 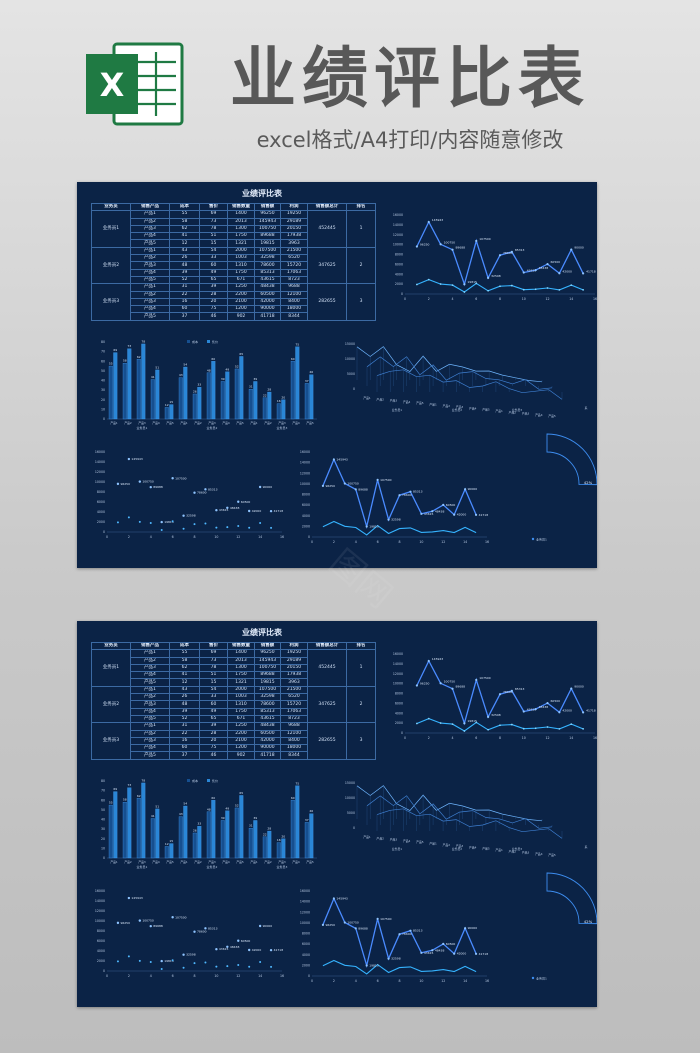 What do you see at coordinates (257, 511) in the screenshot?
I see `scatter-data-label: 42000` at bounding box center [257, 511].